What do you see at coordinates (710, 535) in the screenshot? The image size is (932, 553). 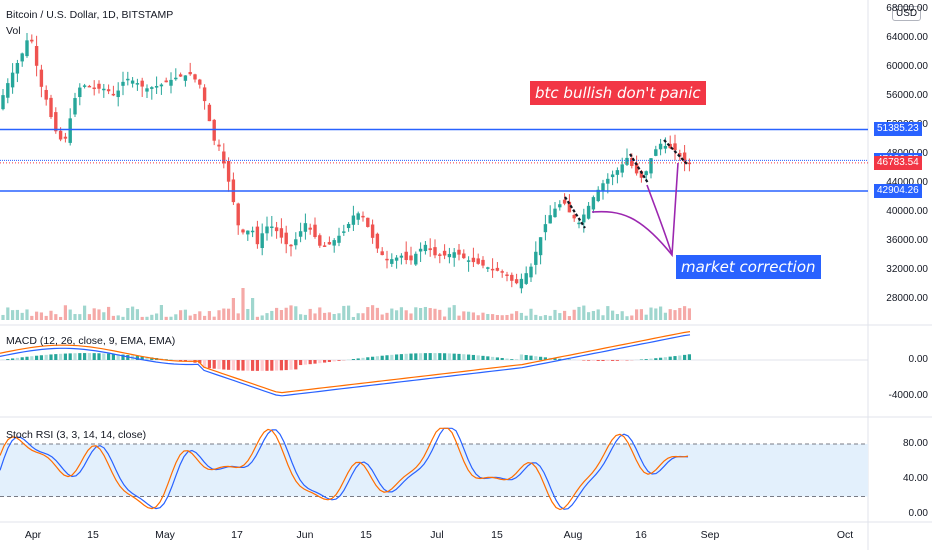 I see `time-tick-label: Sep` at bounding box center [710, 535].